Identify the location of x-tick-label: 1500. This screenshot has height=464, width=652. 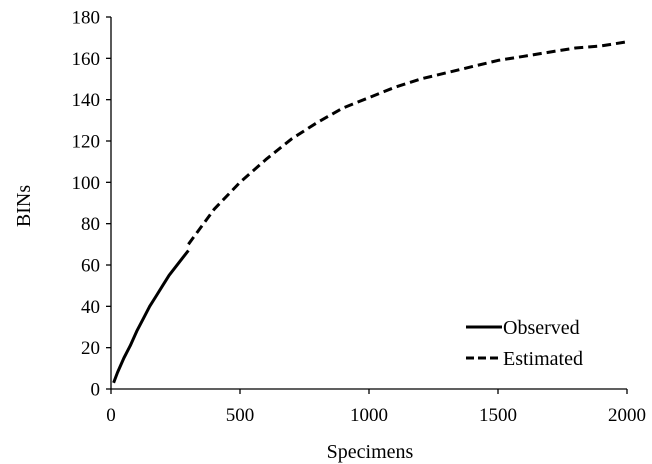
(498, 415).